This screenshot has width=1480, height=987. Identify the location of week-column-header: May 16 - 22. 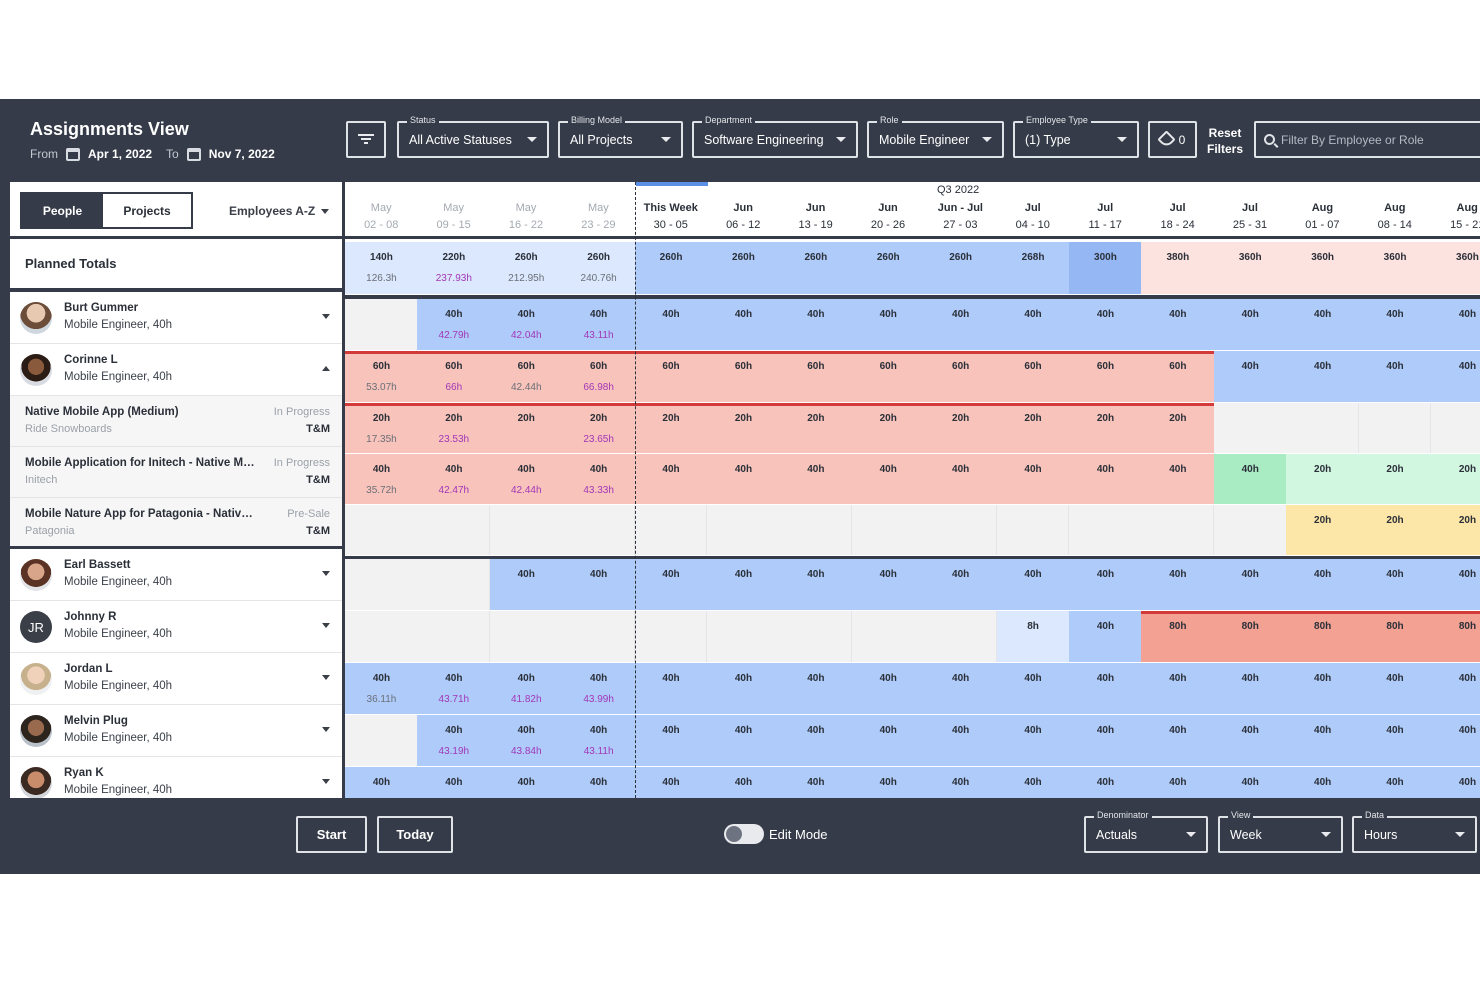
(526, 217).